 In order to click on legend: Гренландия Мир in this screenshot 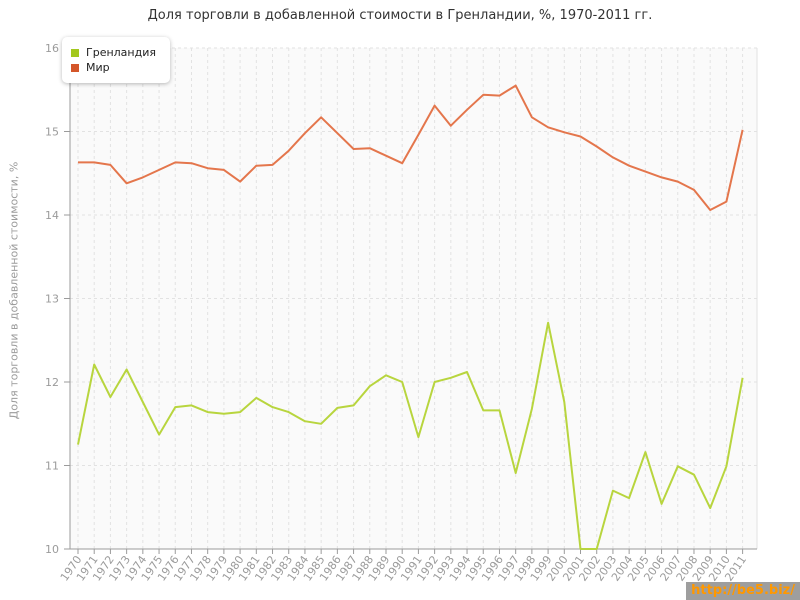, I will do `click(116, 60)`.